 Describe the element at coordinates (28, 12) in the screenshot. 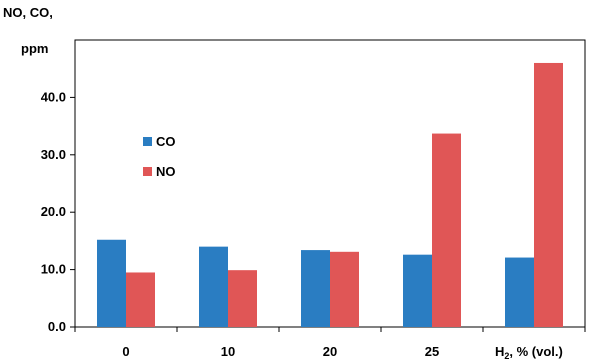

I see `y-axis-label-line1: NO, CO,` at that location.